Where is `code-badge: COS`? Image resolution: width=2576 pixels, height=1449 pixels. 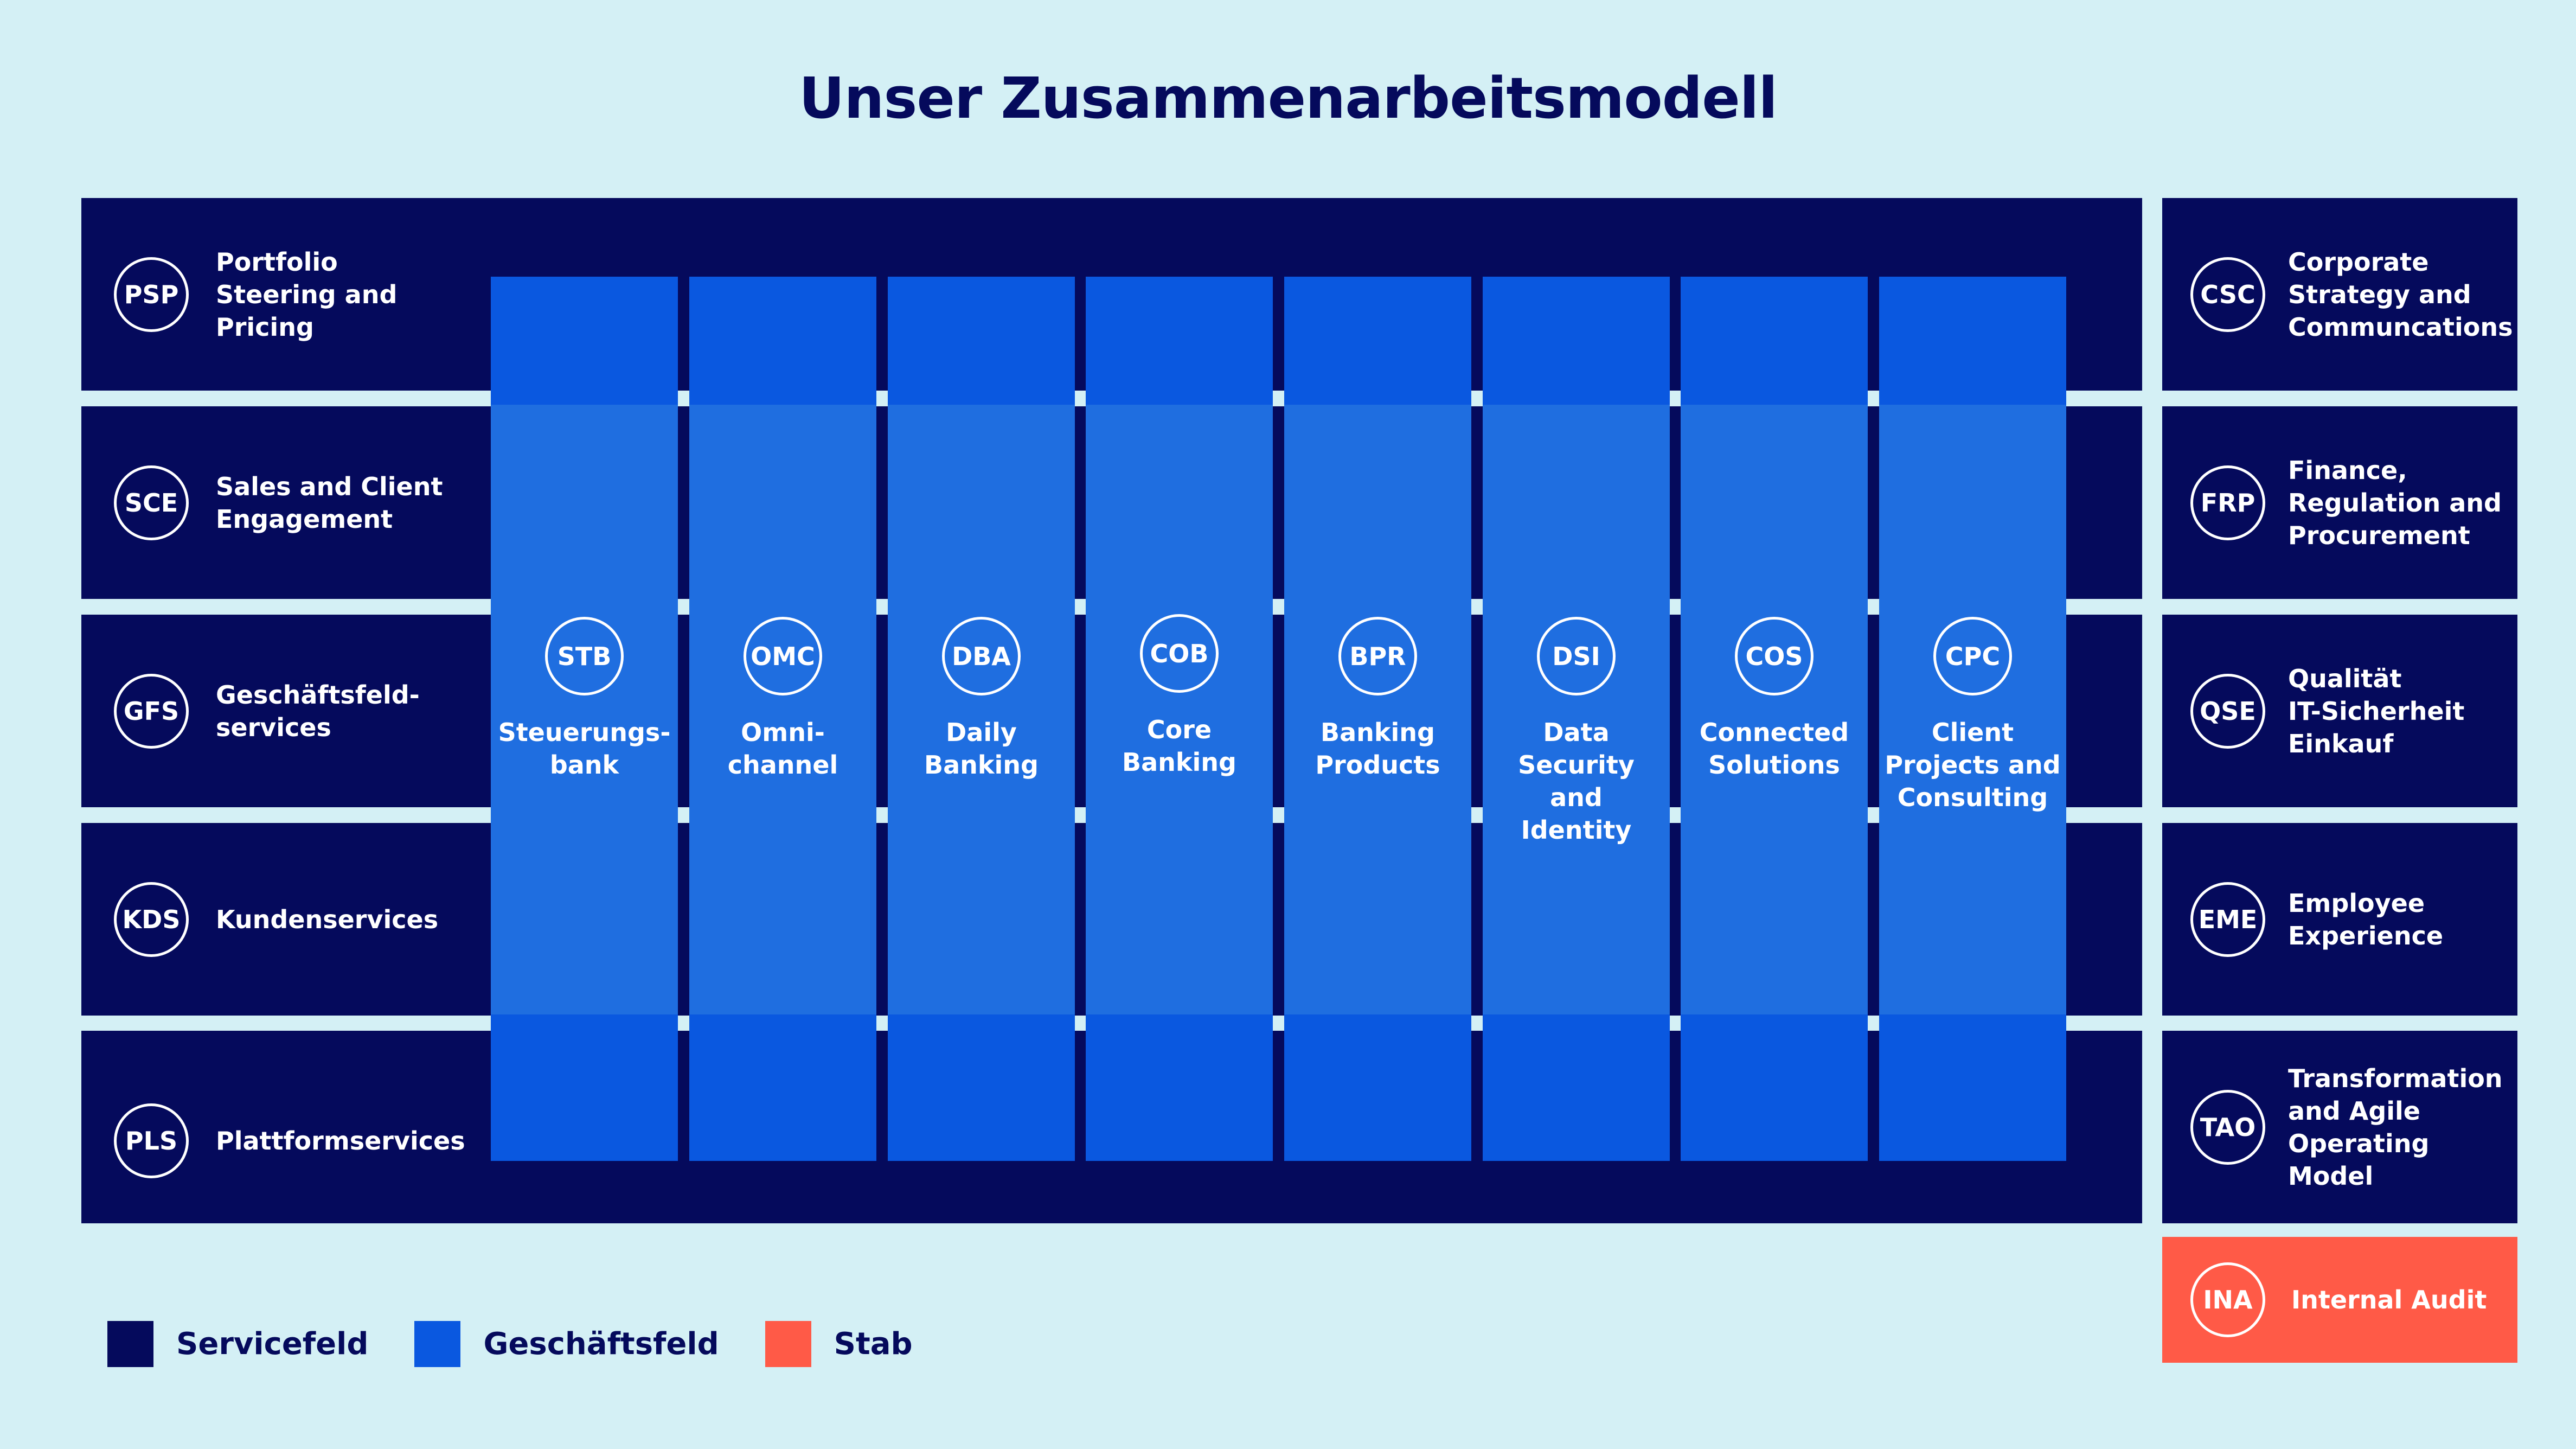
code-badge: COS is located at coordinates (1774, 656).